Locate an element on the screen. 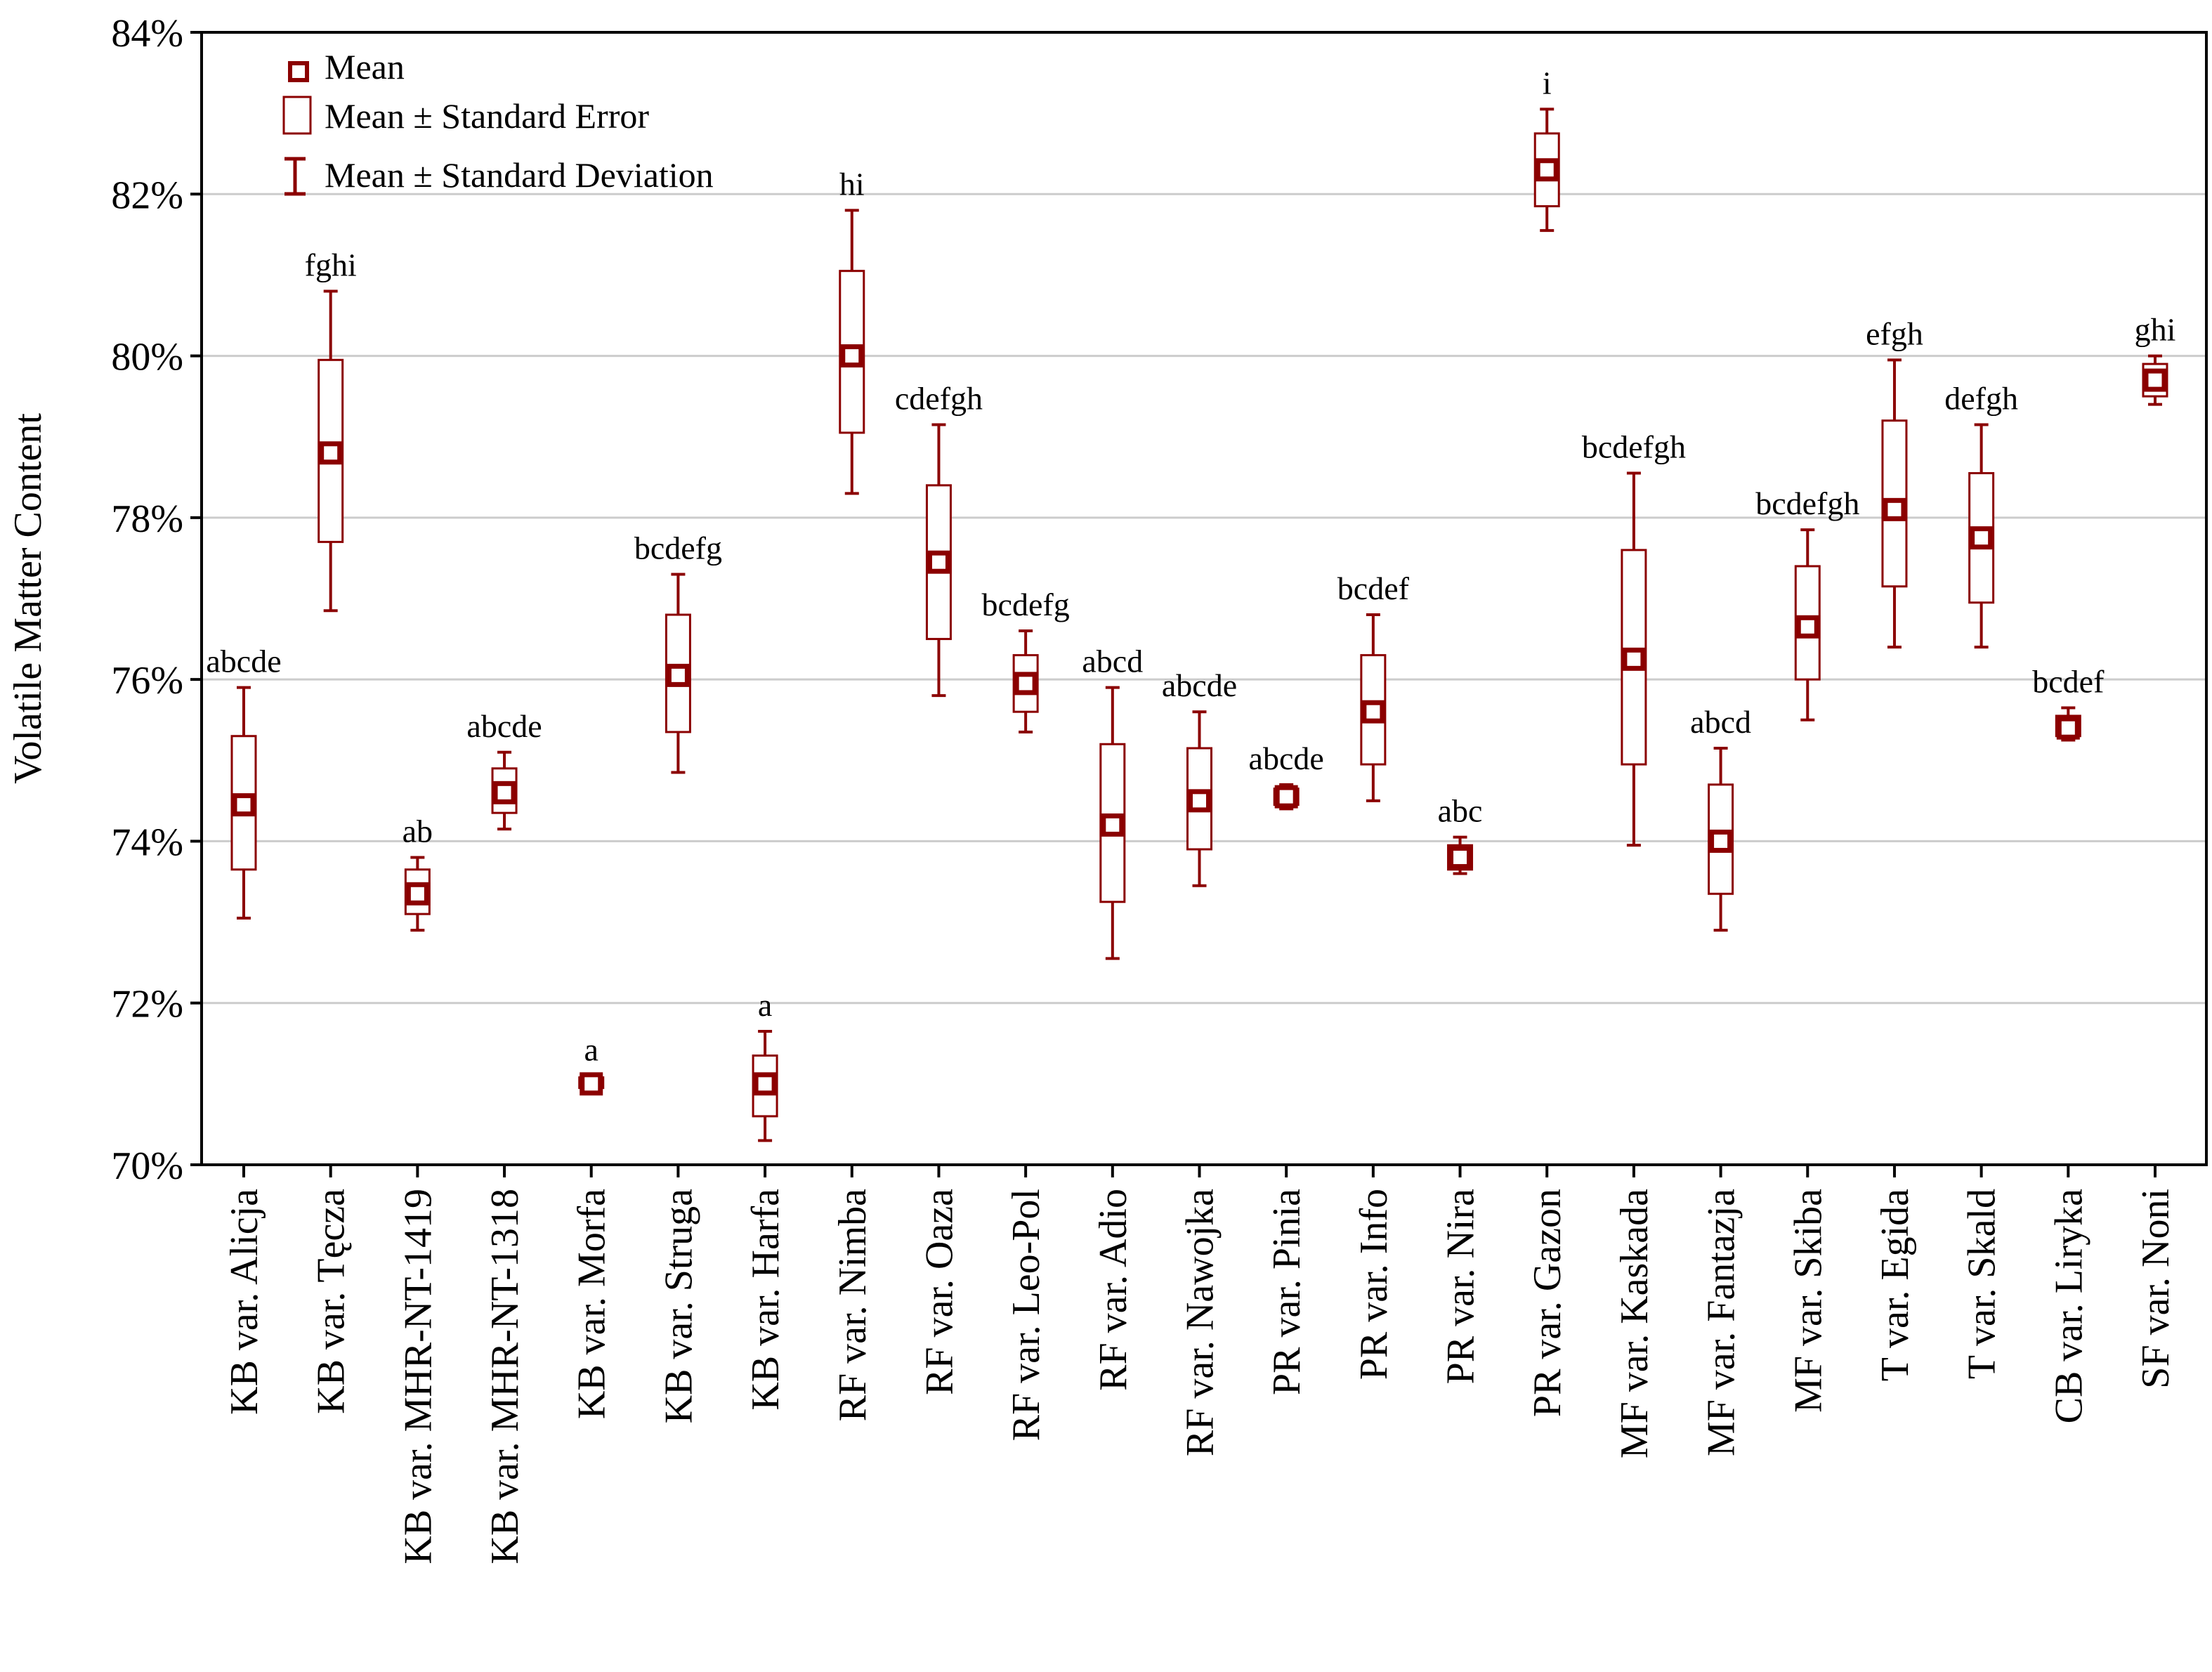 Image resolution: width=2212 pixels, height=1672 pixels. x-tick-label: KB var. Tęcza is located at coordinates (331, 1301).